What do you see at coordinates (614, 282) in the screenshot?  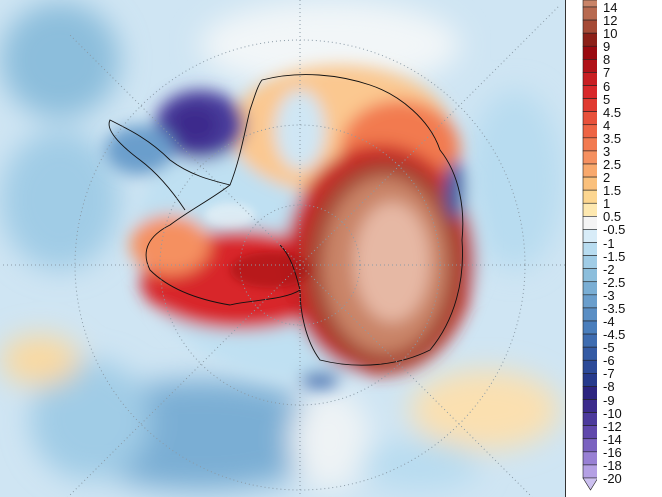 I see `colorbar-tick-label: -2.5` at bounding box center [614, 282].